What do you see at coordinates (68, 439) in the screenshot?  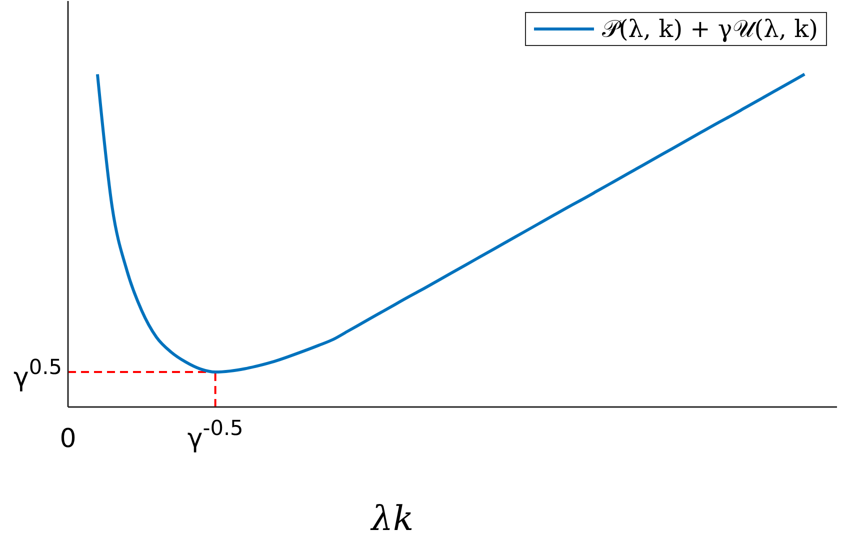 I see `x-tick-label: 0` at bounding box center [68, 439].